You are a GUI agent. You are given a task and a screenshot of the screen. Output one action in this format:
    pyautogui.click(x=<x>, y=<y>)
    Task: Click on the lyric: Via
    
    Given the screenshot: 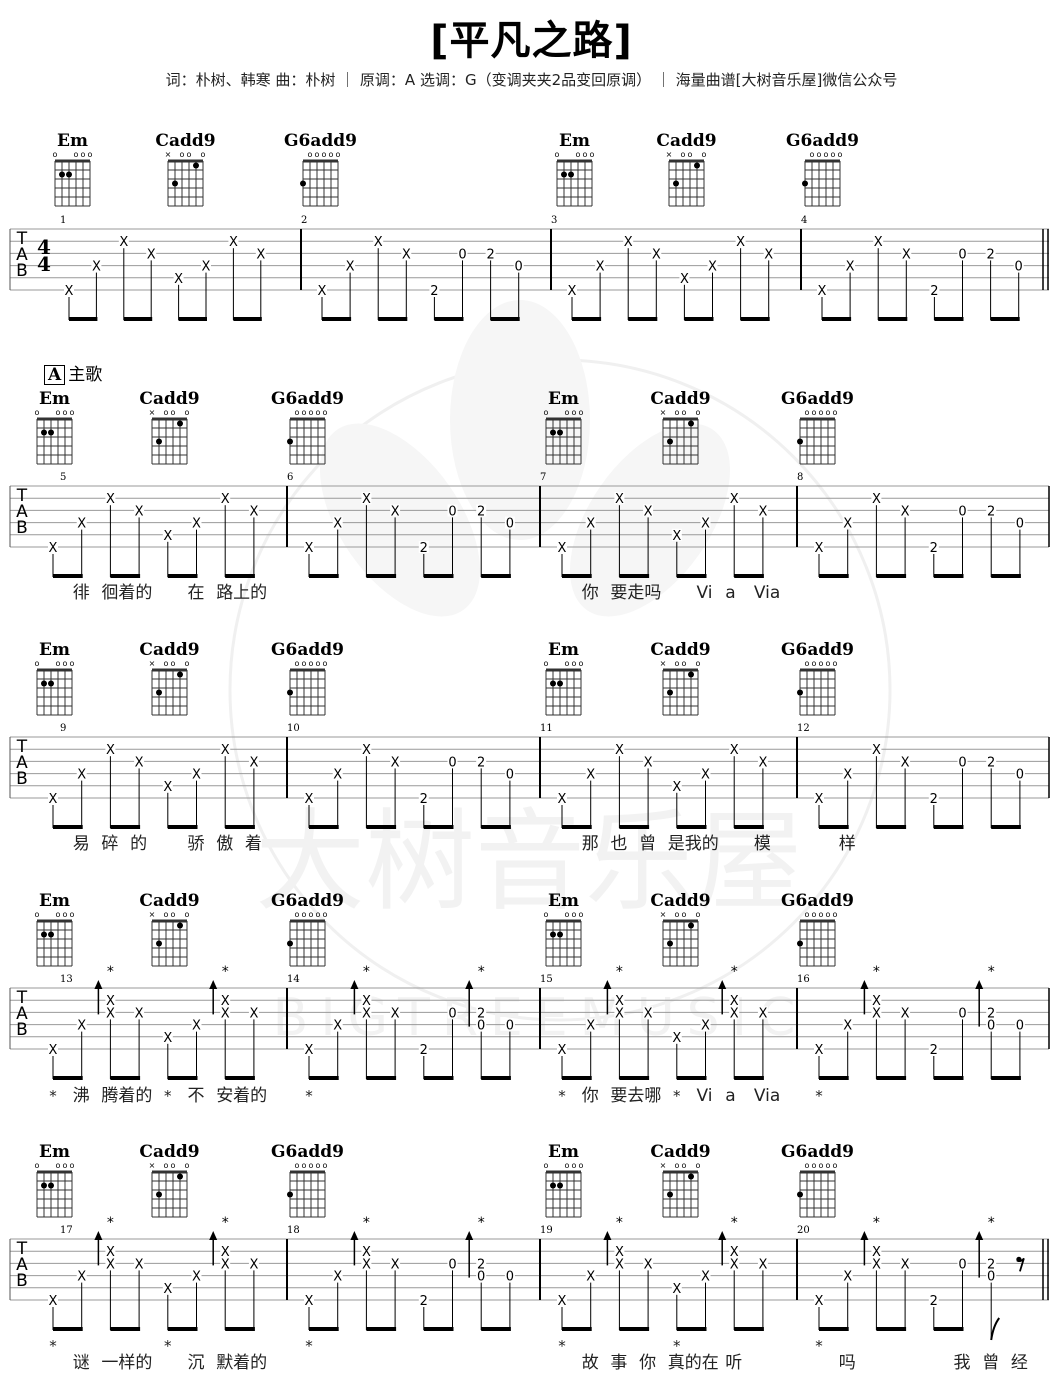 What is the action you would take?
    pyautogui.click(x=767, y=593)
    